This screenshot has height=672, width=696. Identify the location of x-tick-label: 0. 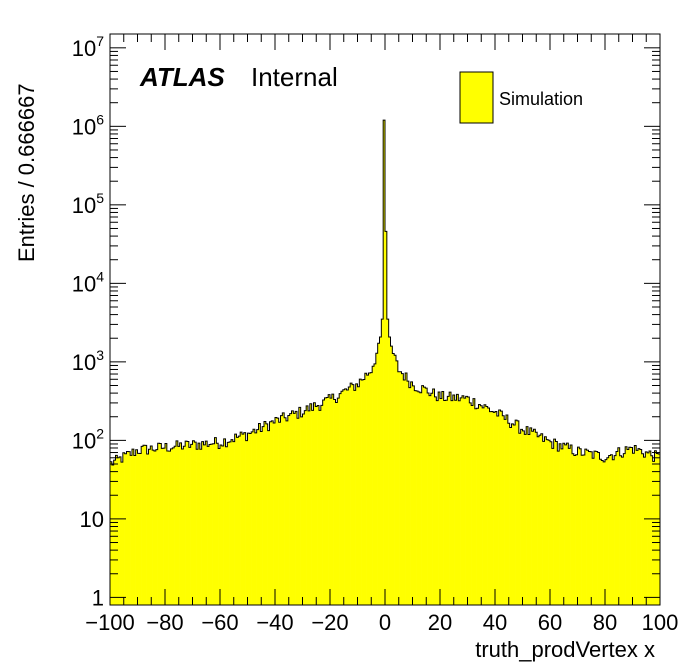
(385, 622).